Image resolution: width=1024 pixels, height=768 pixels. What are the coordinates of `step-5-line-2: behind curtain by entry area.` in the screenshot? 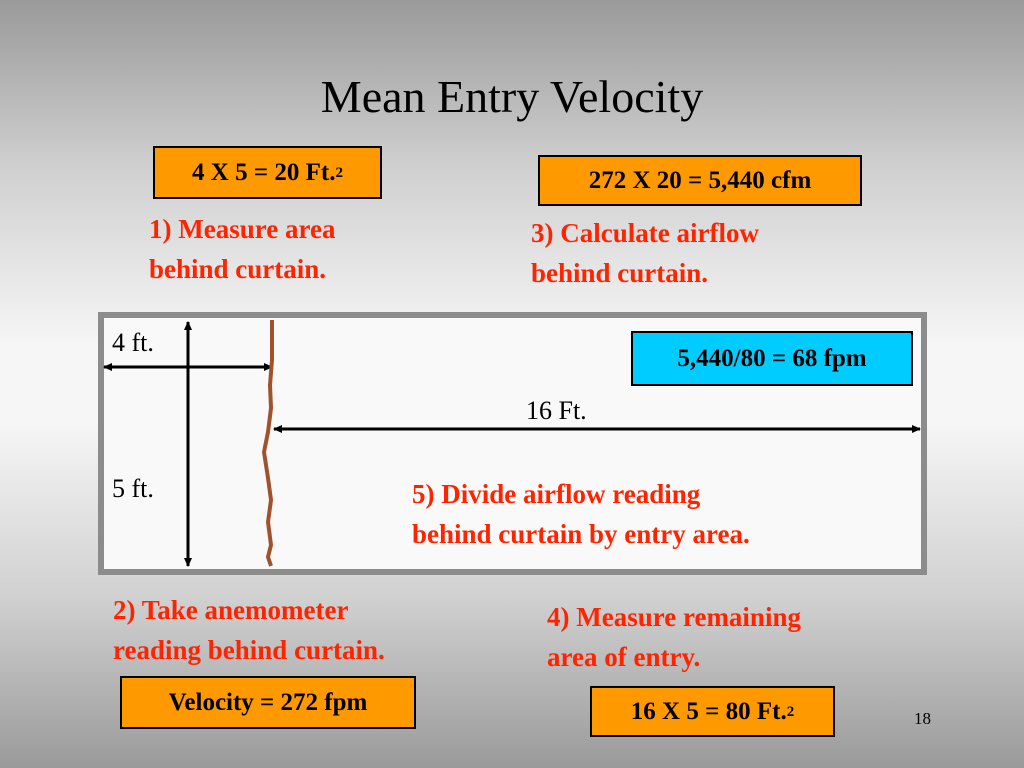 It's located at (581, 534).